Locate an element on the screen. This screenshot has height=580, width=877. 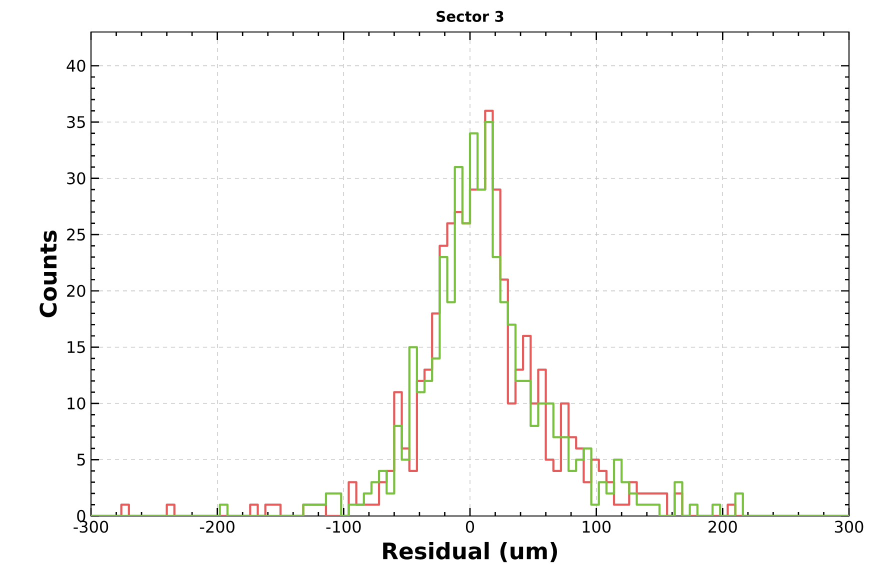
chart-title: Sector 3 is located at coordinates (470, 16).